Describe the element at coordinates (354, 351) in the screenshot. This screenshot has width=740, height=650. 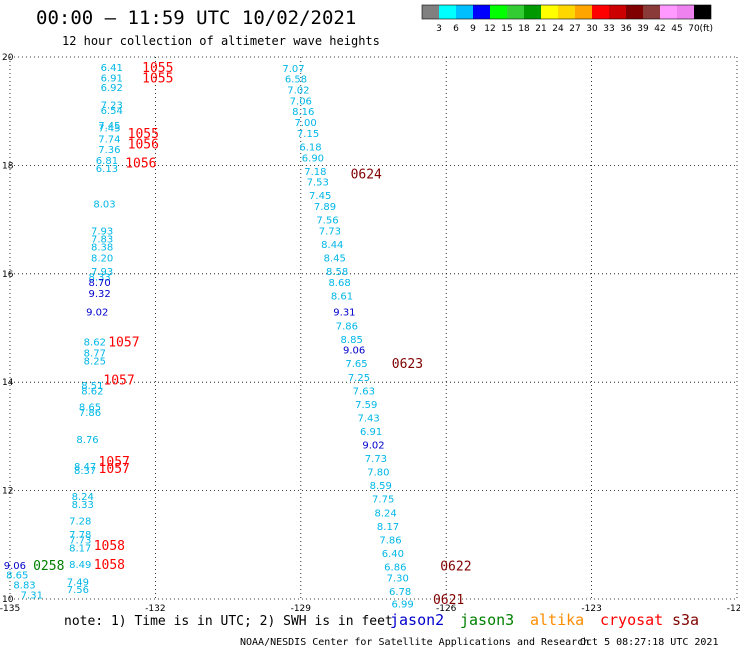
I see `wave-height-value: 9.06` at that location.